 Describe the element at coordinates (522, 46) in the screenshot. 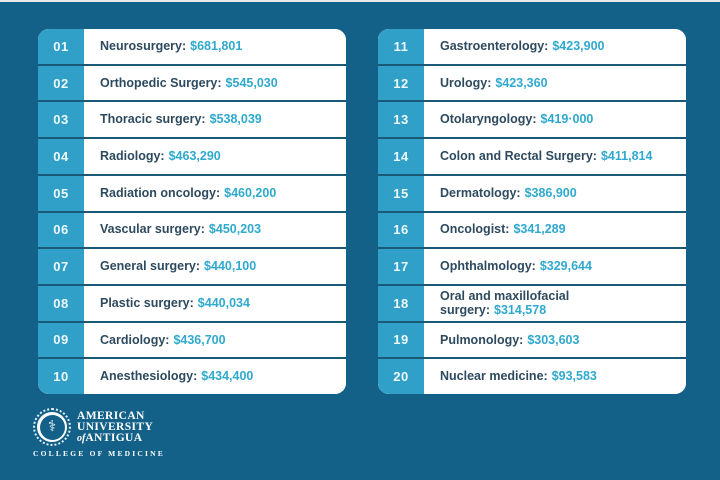

I see `row-text: Gastroenterology: $423,900` at that location.